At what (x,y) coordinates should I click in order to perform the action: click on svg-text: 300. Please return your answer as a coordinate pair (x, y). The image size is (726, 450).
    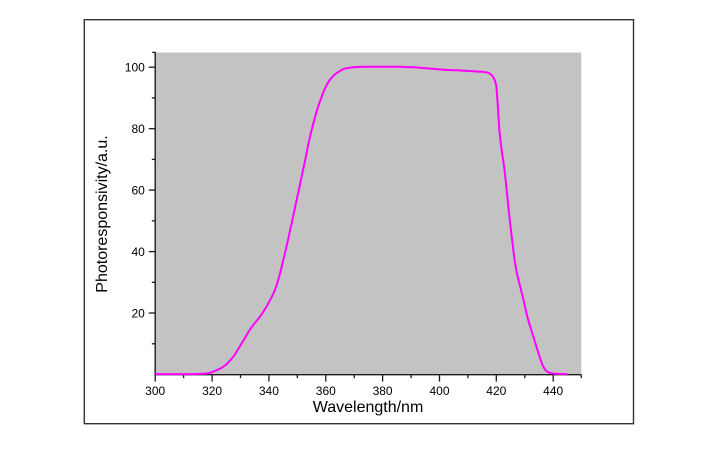
    Looking at the image, I should click on (155, 391).